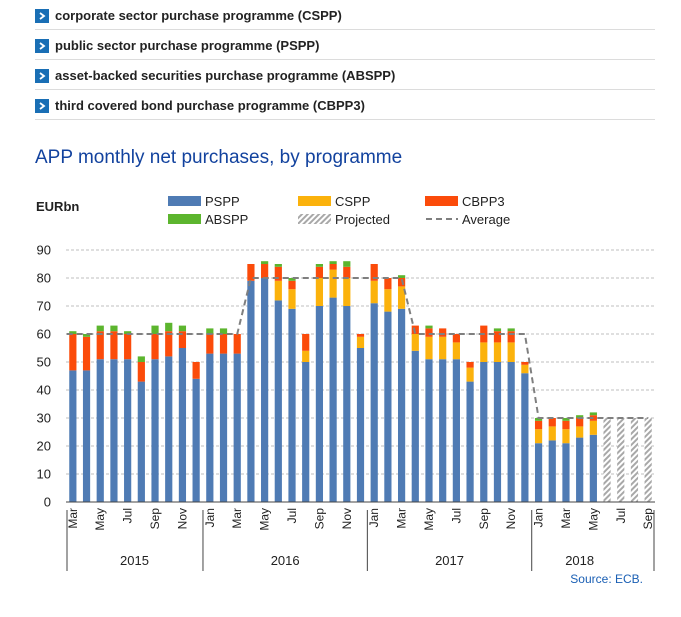 The height and width of the screenshot is (617, 681). What do you see at coordinates (44, 474) in the screenshot?
I see `y-tick-label: 10` at bounding box center [44, 474].